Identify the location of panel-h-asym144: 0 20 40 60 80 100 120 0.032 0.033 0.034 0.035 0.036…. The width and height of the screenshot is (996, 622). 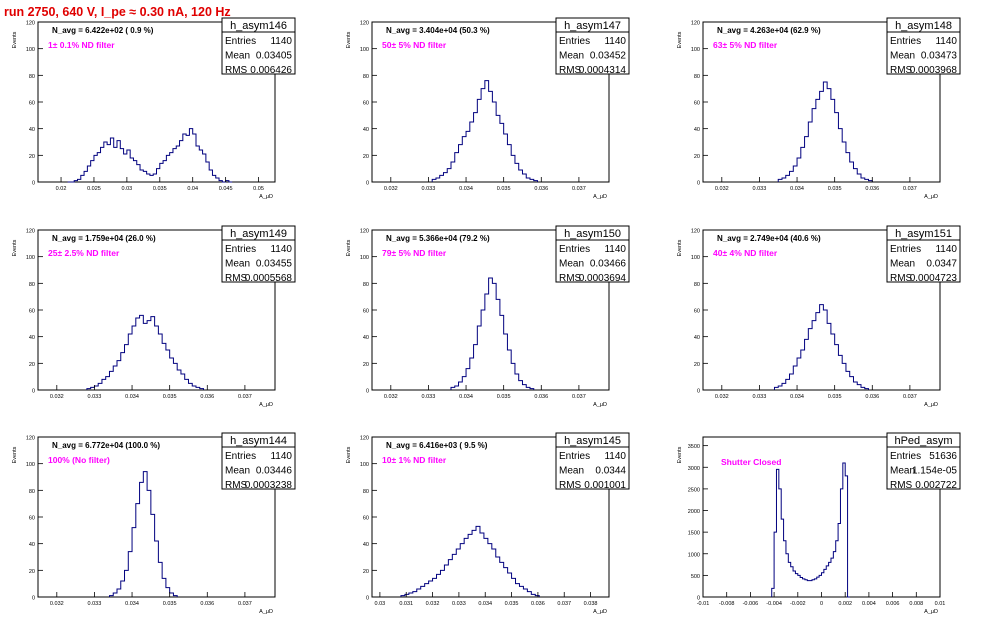
(154, 523).